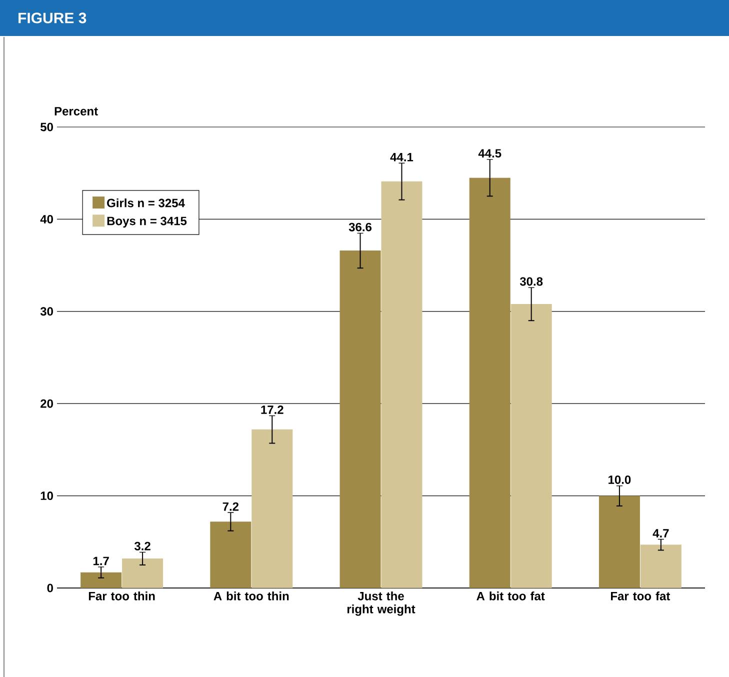  I want to click on data-label: 10.0, so click(619, 479).